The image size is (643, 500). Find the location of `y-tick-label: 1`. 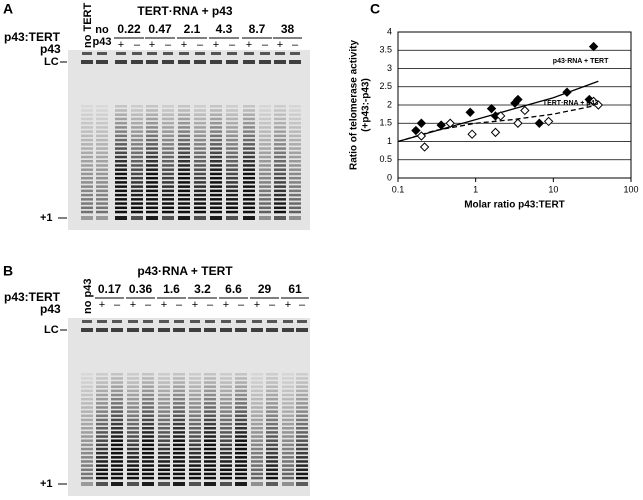

y-tick-label: 1 is located at coordinates (389, 141).